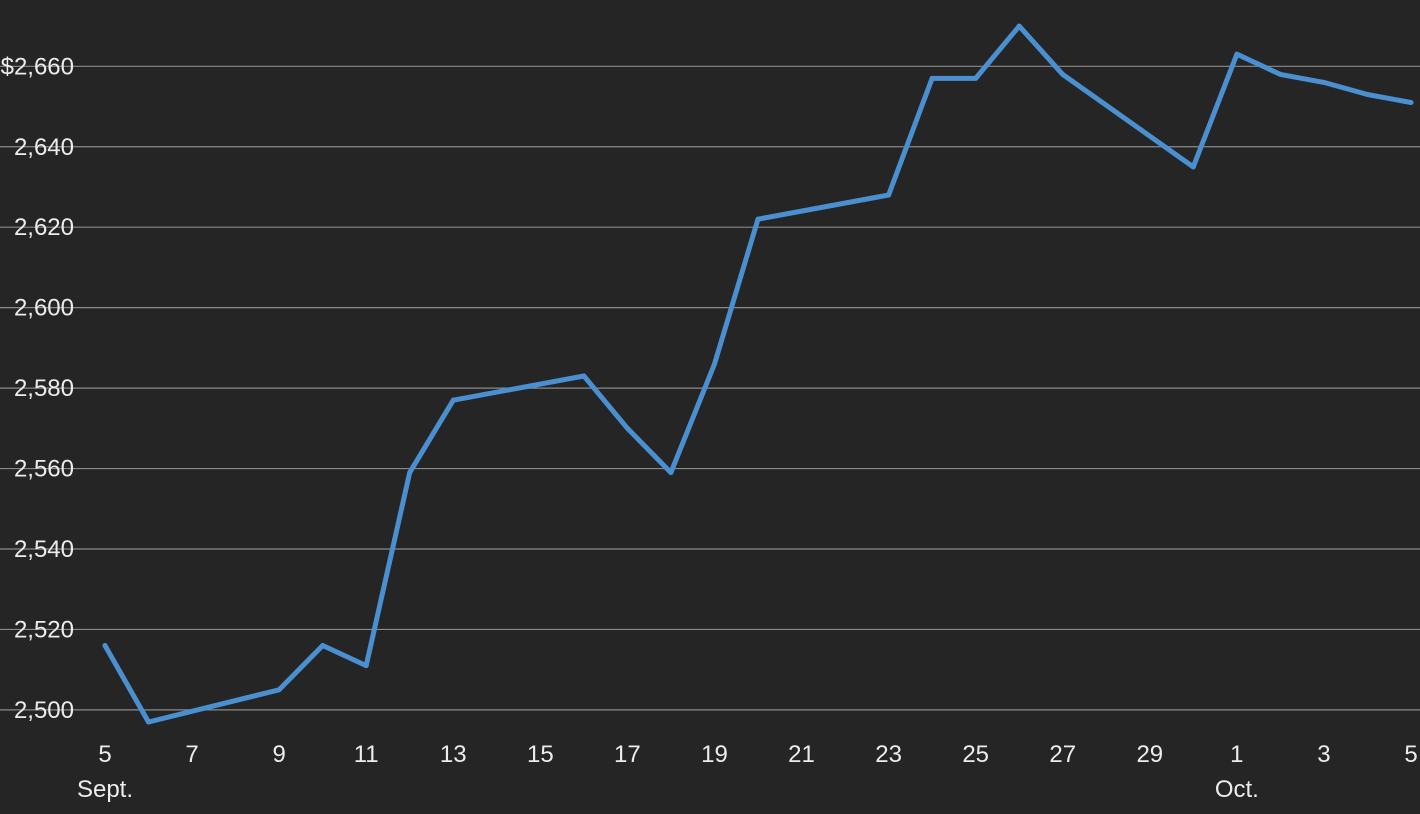 The image size is (1420, 814). What do you see at coordinates (540, 754) in the screenshot?
I see `x-tick-label: 15` at bounding box center [540, 754].